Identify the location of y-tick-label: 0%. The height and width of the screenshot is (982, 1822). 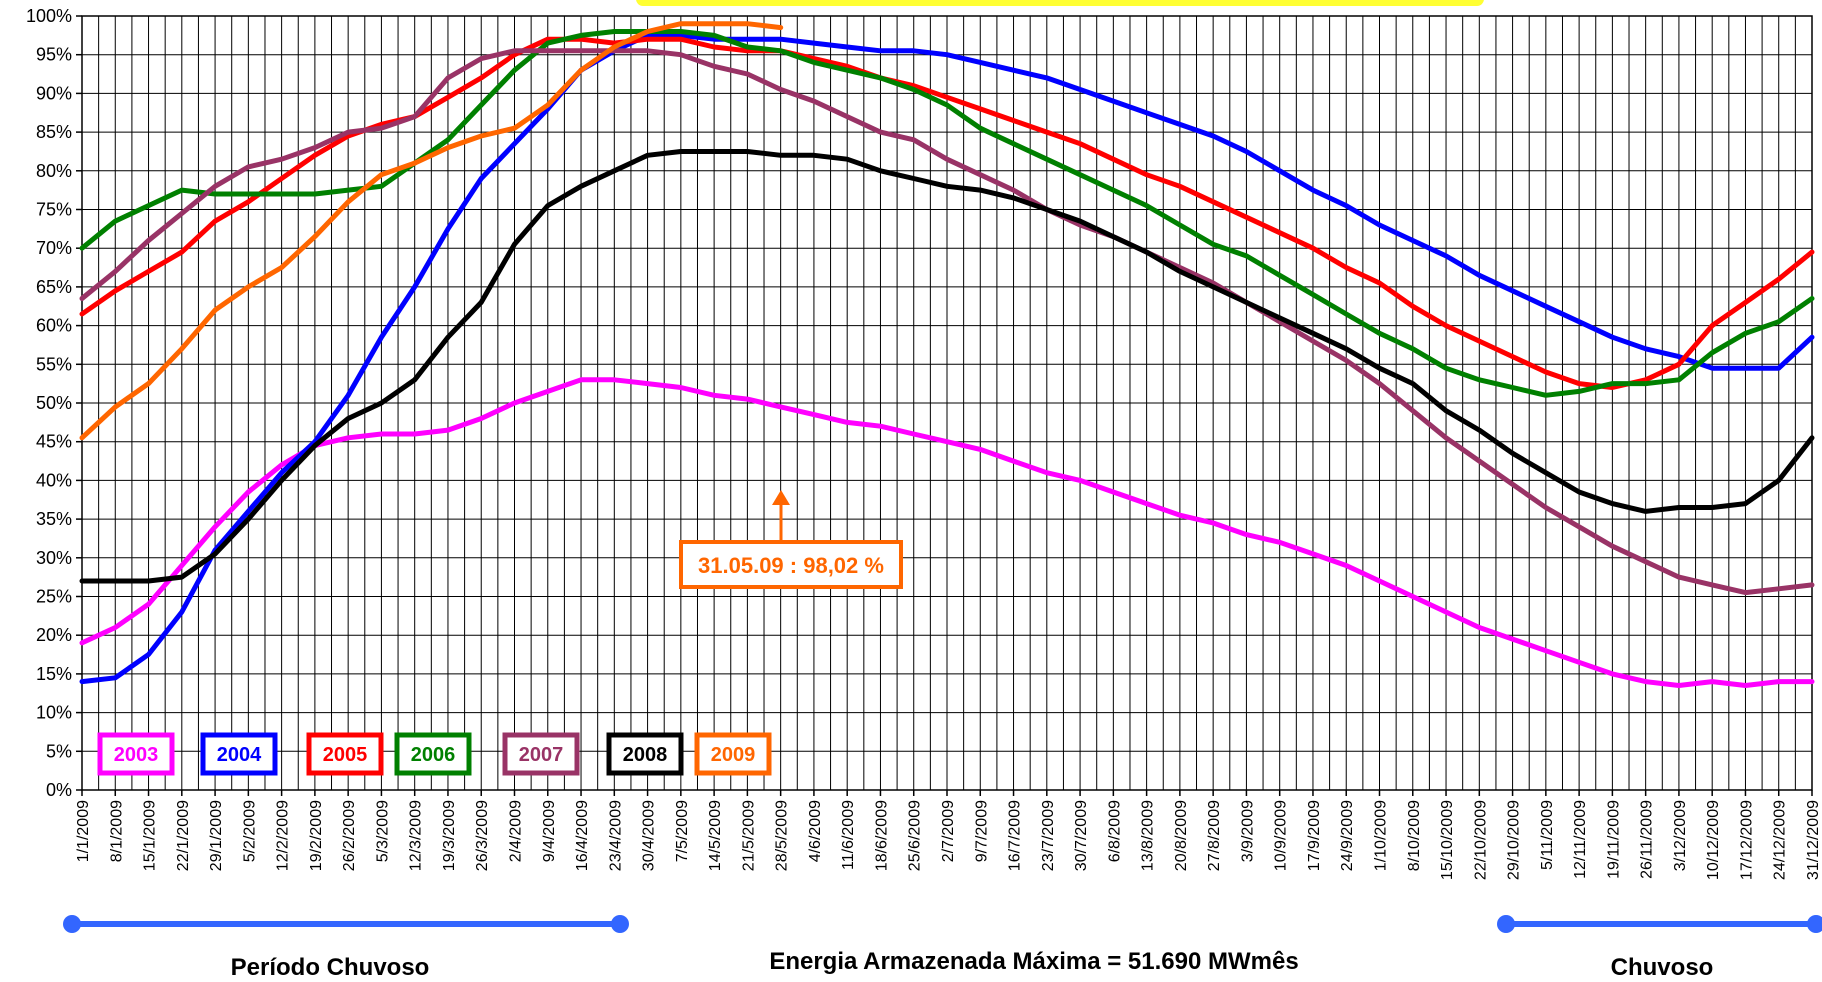
(59, 790).